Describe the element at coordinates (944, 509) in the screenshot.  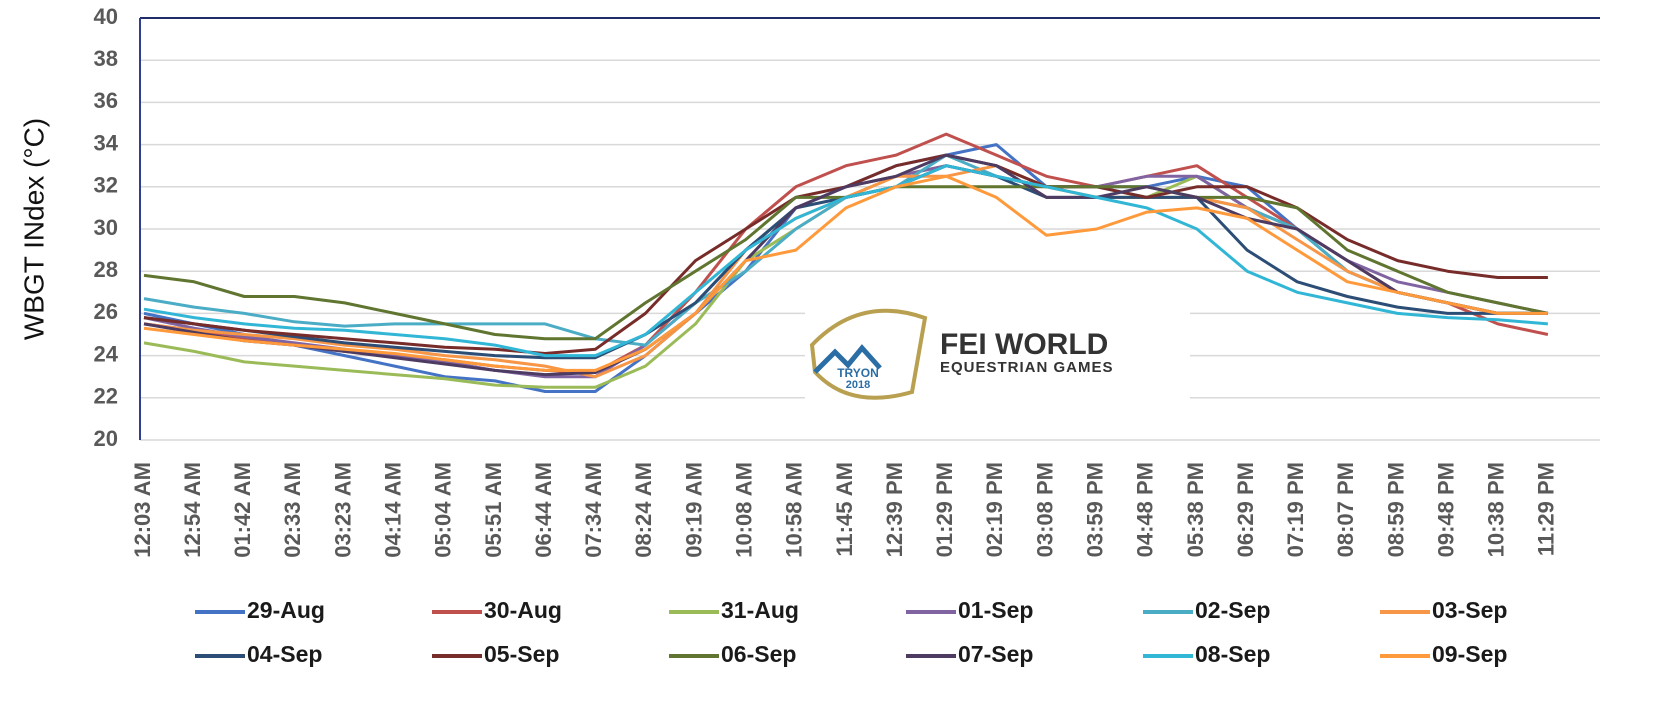
I see `x-tick-label: 01:29 PM` at that location.